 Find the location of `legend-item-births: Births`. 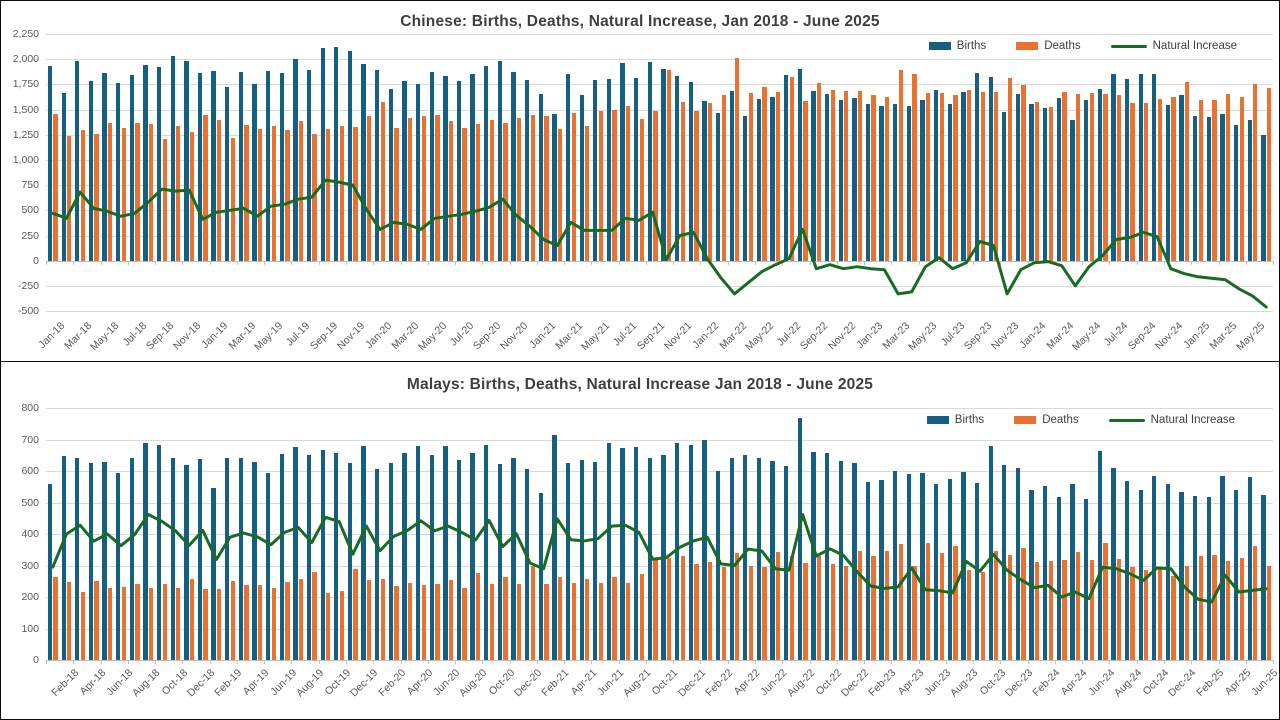

legend-item-births: Births is located at coordinates (955, 420).